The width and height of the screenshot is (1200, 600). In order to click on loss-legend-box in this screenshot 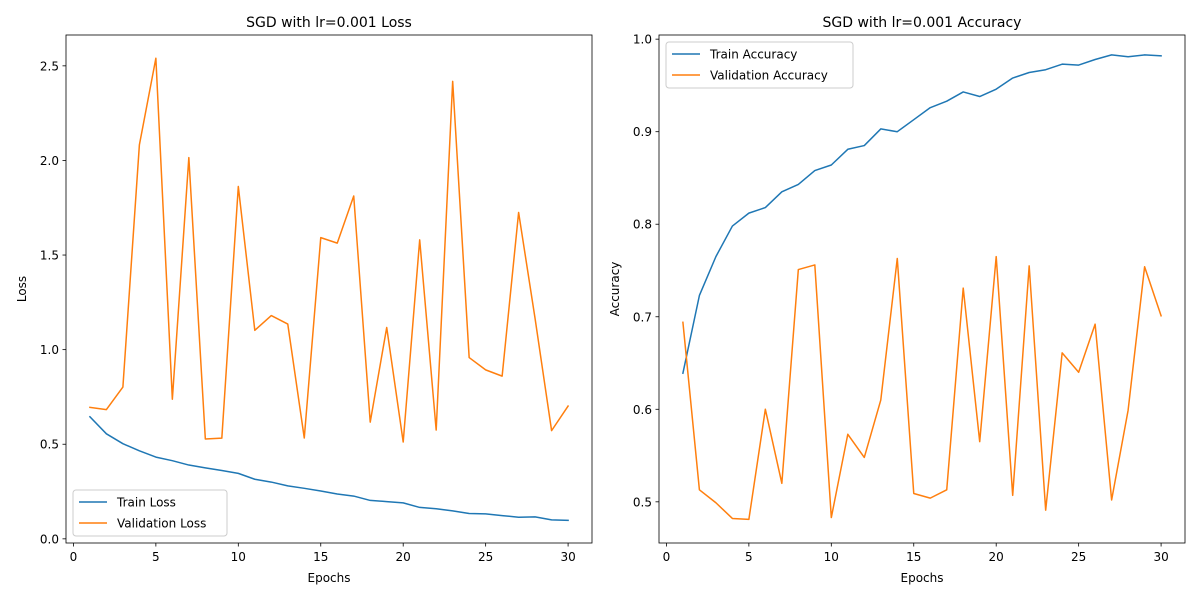, I will do `click(150, 513)`.